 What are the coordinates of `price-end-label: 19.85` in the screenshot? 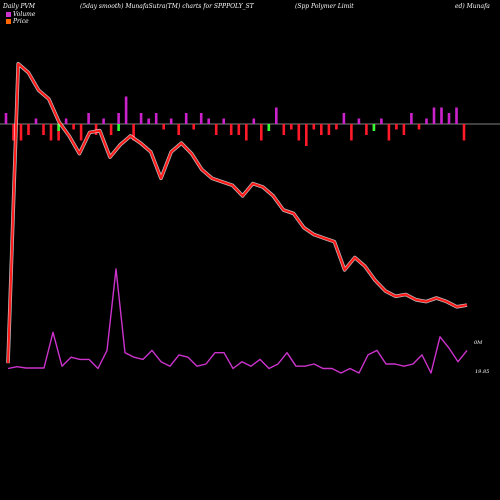 It's located at (482, 372).